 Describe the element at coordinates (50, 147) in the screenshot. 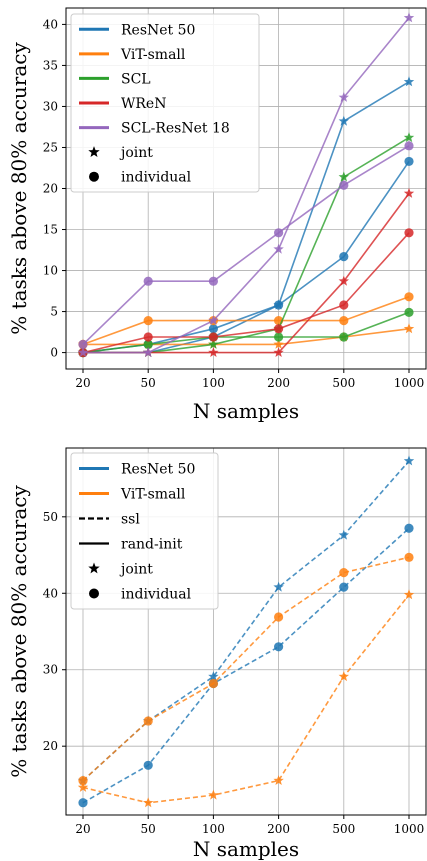

I see `y-tick-label: 25` at that location.